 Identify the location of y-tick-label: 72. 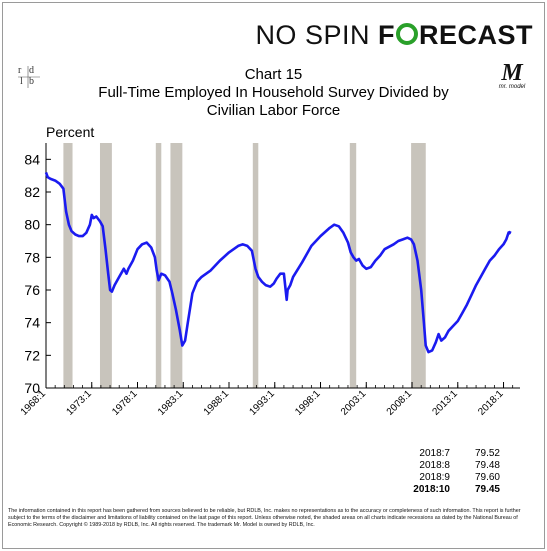
(32, 355).